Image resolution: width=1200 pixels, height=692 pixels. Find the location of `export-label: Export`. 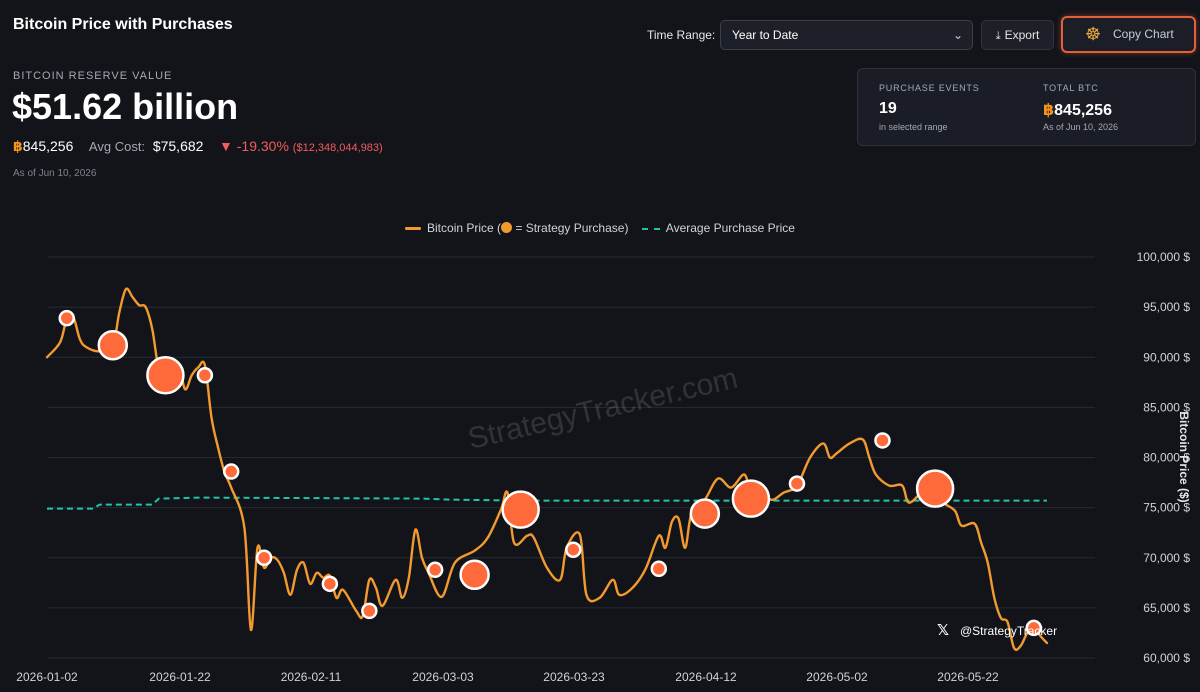

export-label: Export is located at coordinates (1022, 35).